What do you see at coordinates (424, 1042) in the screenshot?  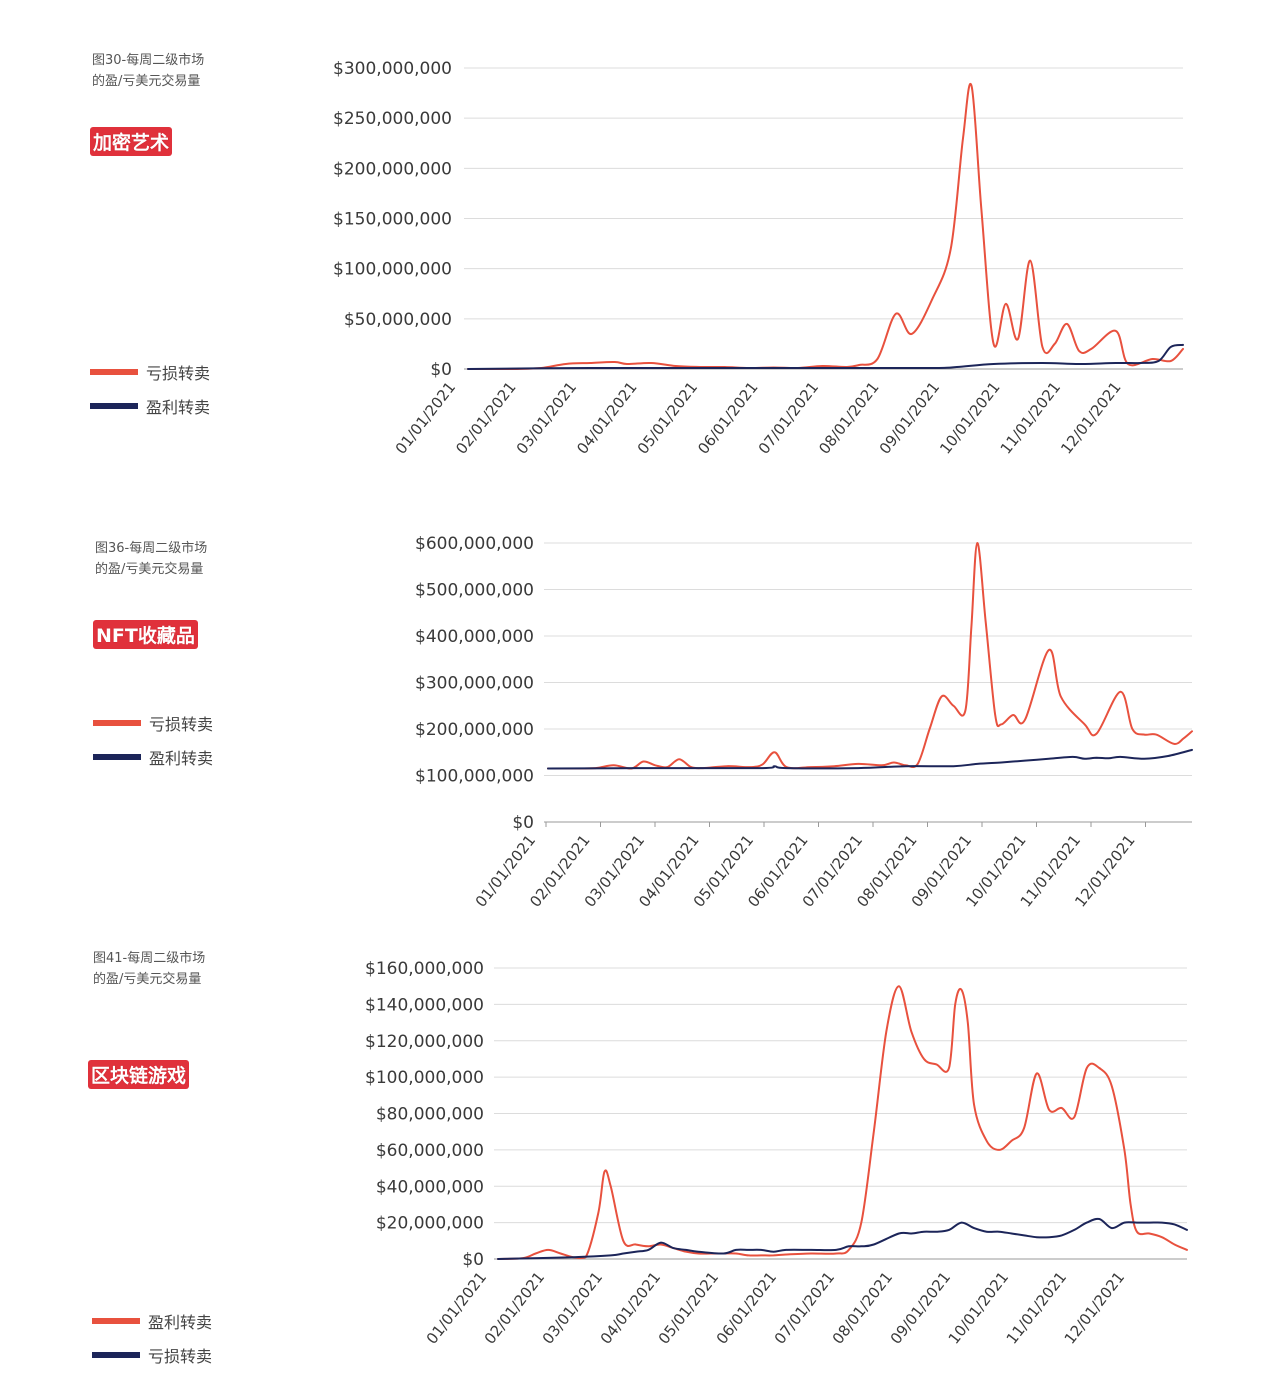 I see `y-tick-label: $120,000,000` at bounding box center [424, 1042].